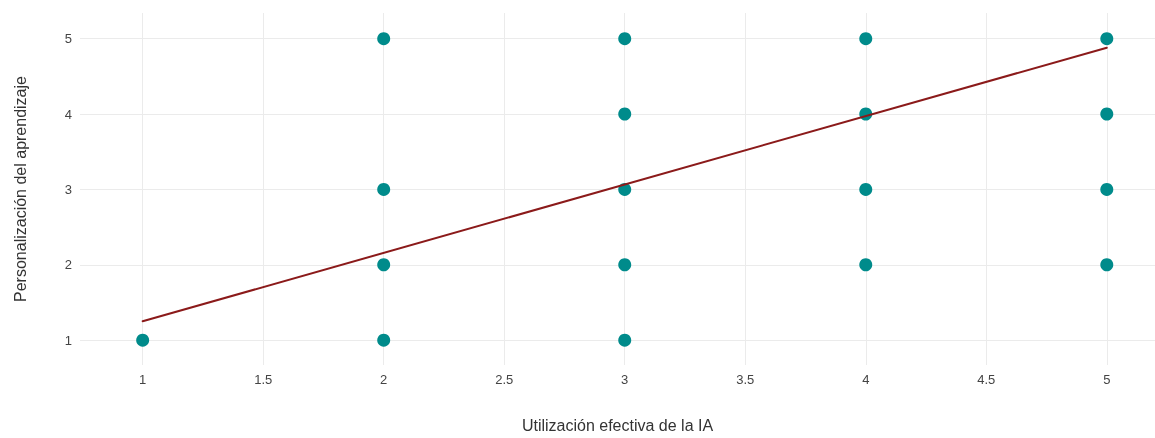 This screenshot has width=1155, height=438. What do you see at coordinates (625, 379) in the screenshot?
I see `x-tick-label: 3` at bounding box center [625, 379].